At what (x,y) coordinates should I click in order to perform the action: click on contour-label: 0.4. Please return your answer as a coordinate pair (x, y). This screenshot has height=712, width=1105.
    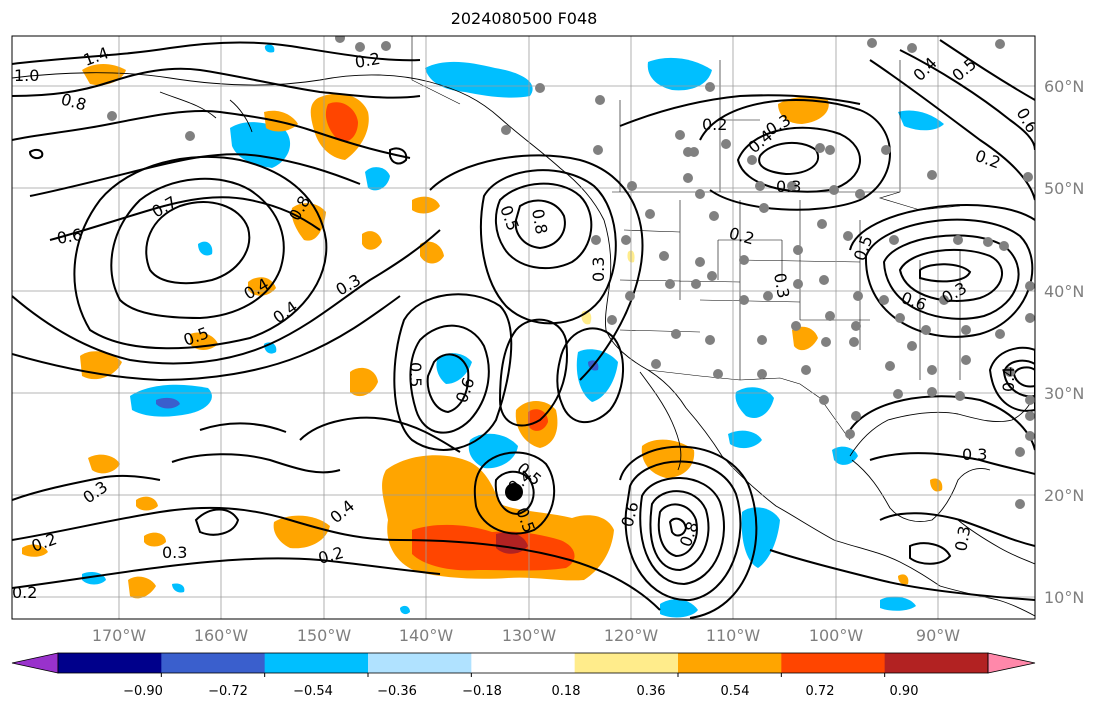
    Looking at the image, I should click on (1008, 379).